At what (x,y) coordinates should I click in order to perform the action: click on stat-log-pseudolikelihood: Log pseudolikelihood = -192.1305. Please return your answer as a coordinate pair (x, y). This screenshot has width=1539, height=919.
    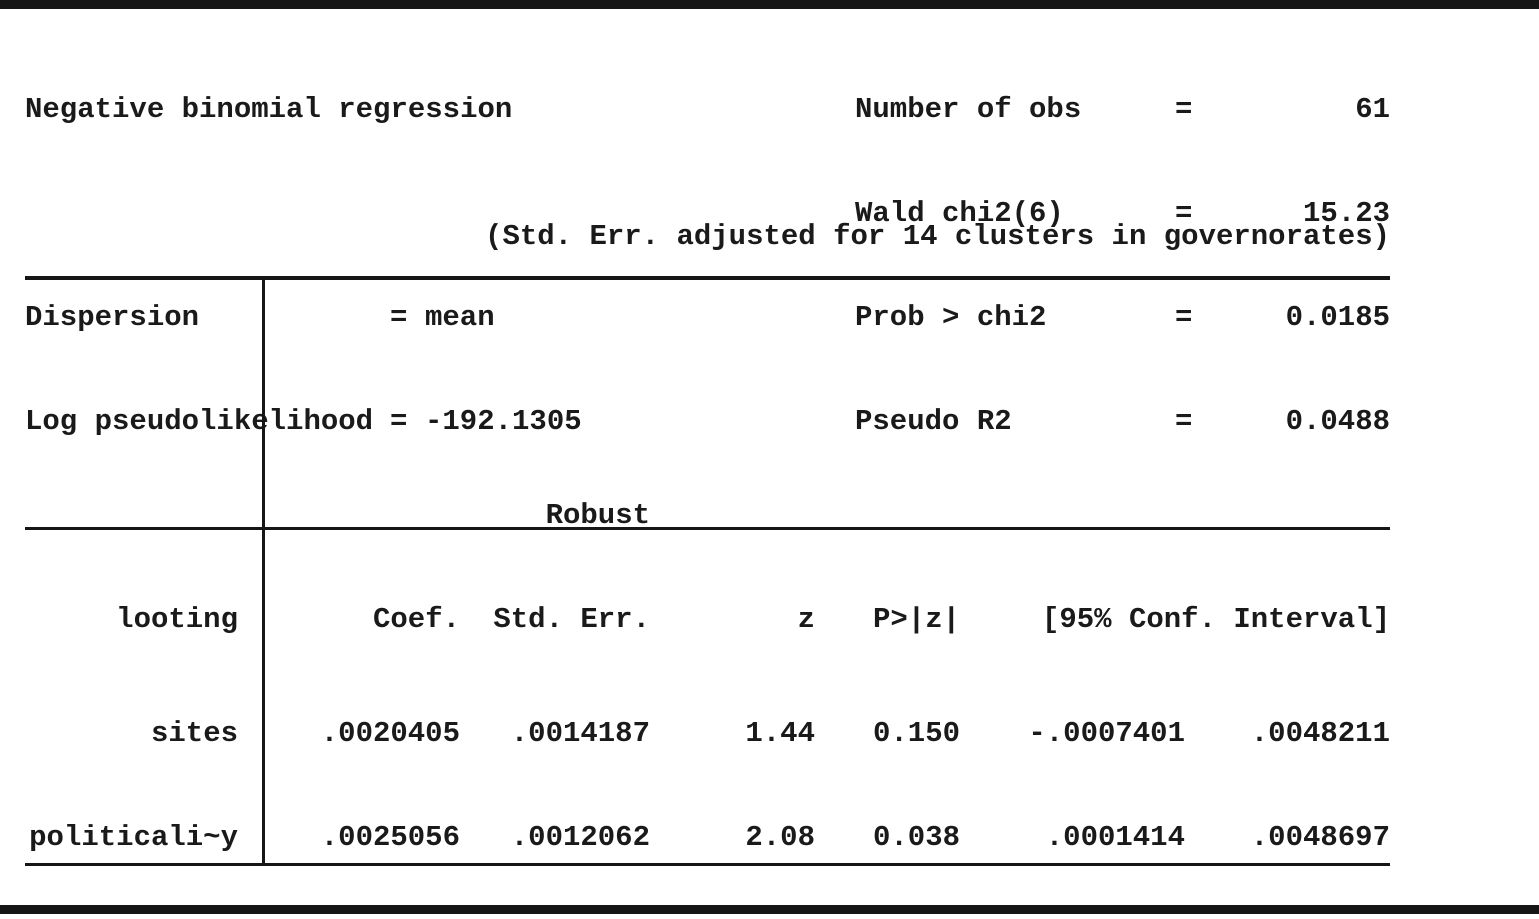
    Looking at the image, I should click on (440, 422).